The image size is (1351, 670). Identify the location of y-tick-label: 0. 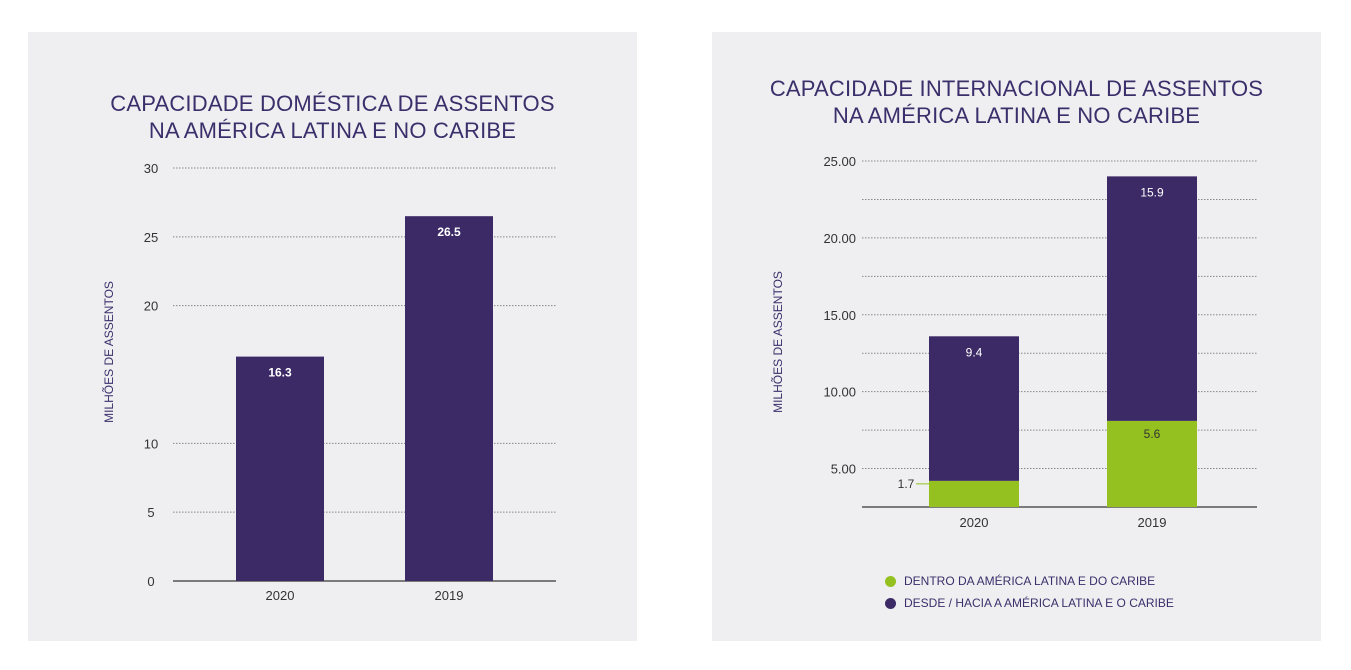
(150, 581).